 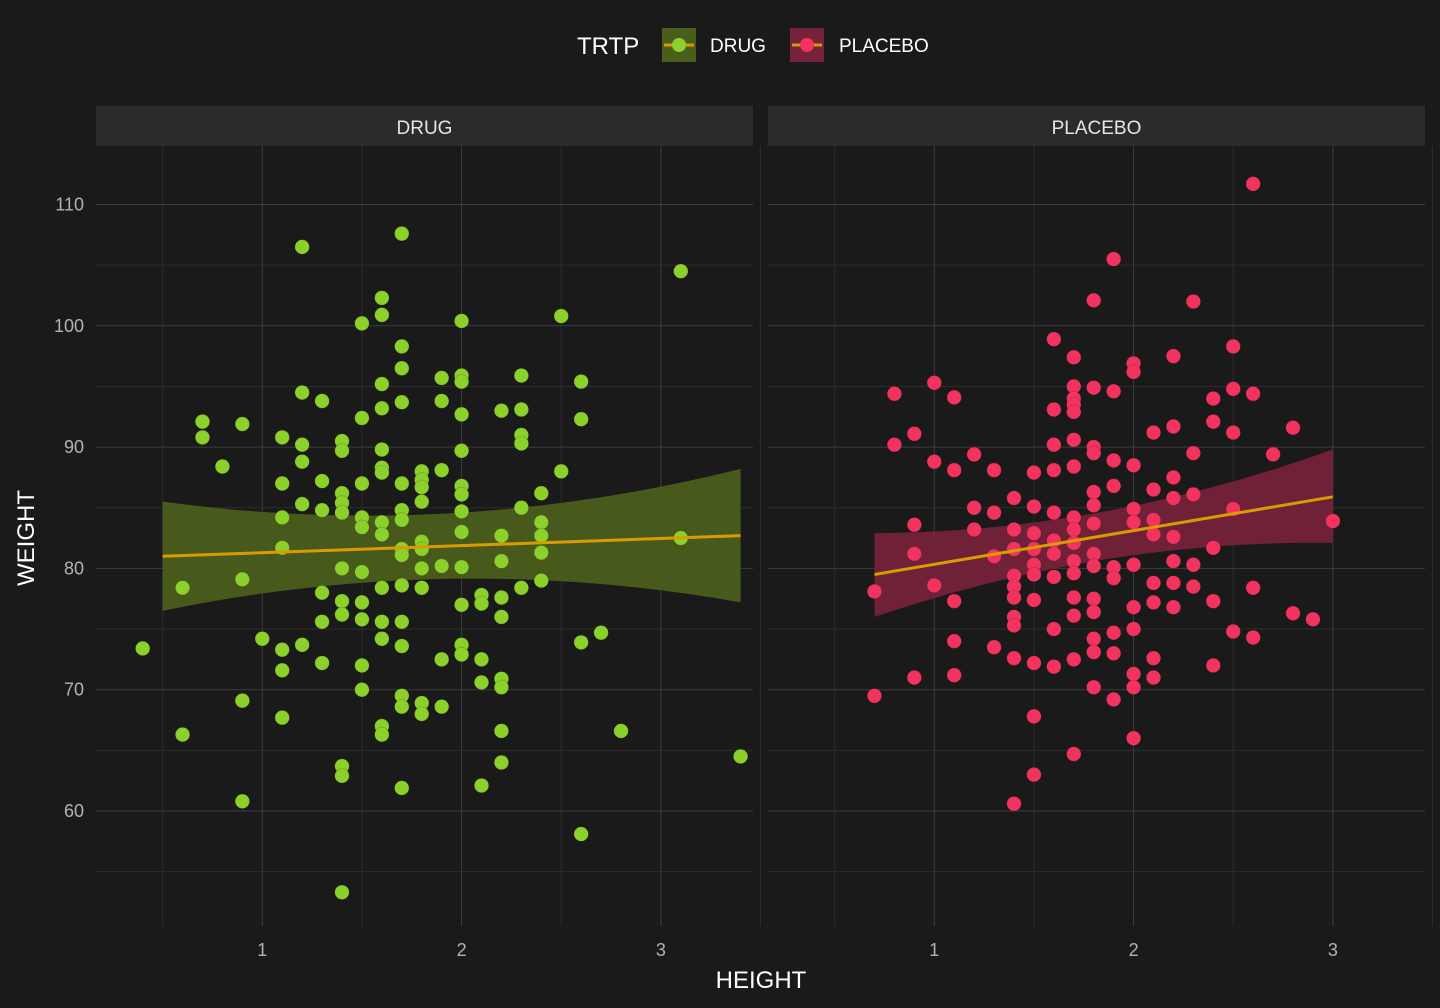 What do you see at coordinates (74, 690) in the screenshot?
I see `y-tick-label: 70` at bounding box center [74, 690].